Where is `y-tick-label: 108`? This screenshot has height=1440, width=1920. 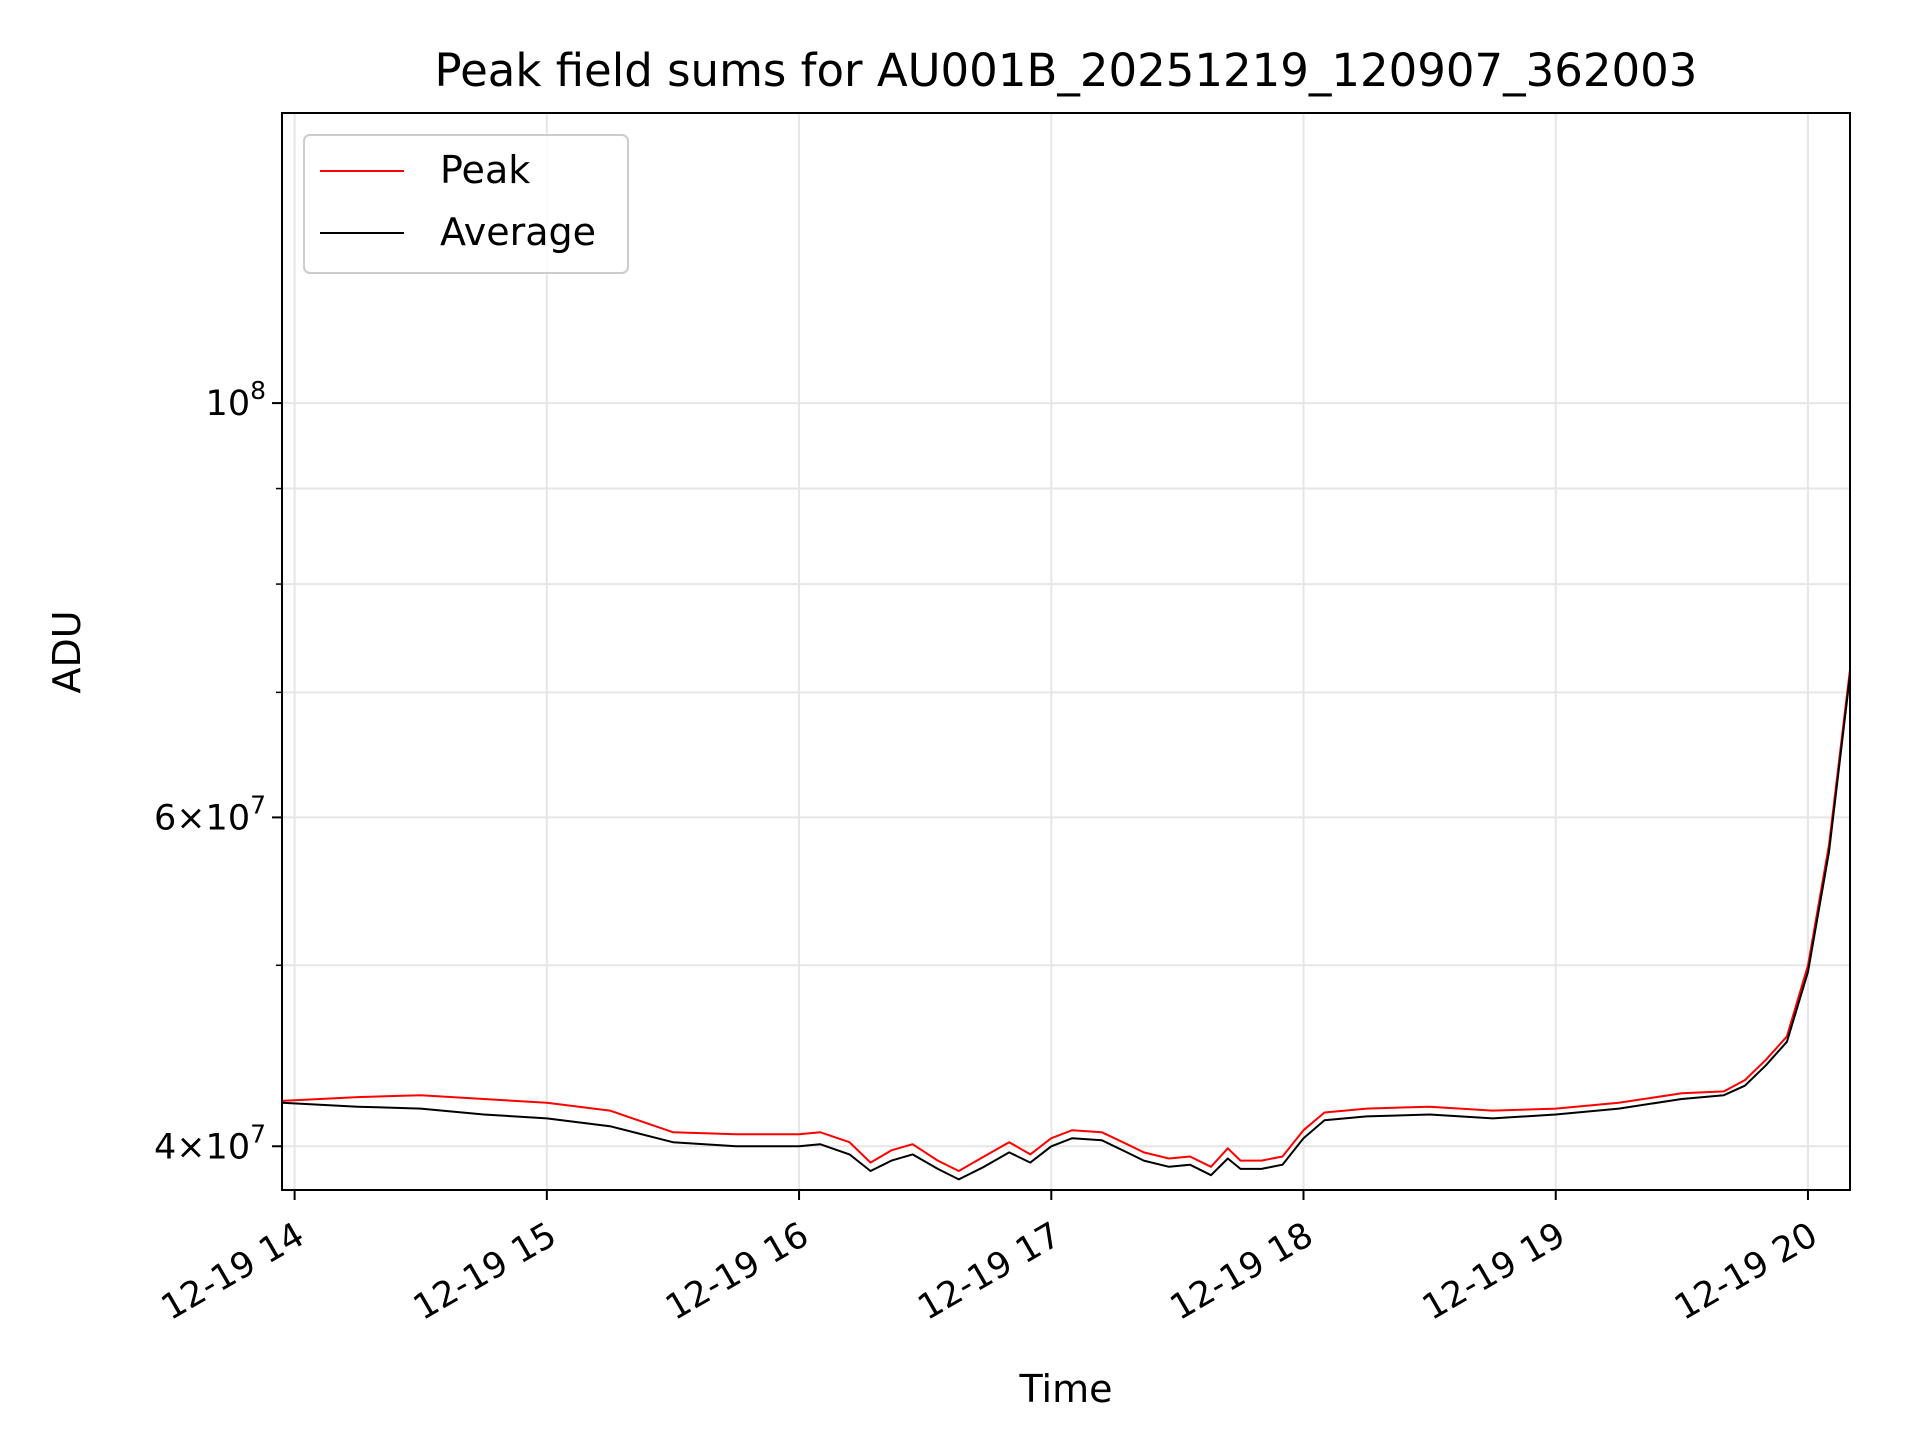
y-tick-label: 108 is located at coordinates (236, 400).